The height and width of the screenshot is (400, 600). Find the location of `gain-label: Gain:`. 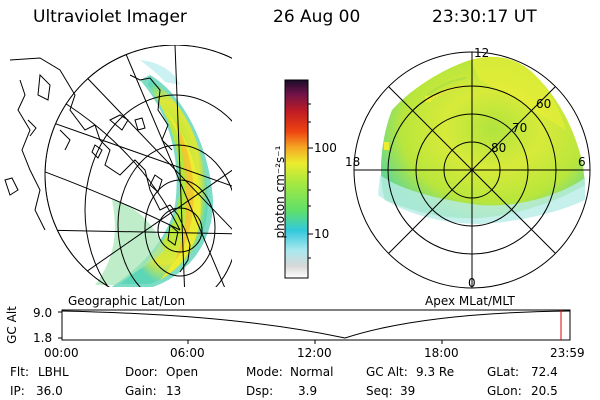

gain-label: Gain: is located at coordinates (141, 391).